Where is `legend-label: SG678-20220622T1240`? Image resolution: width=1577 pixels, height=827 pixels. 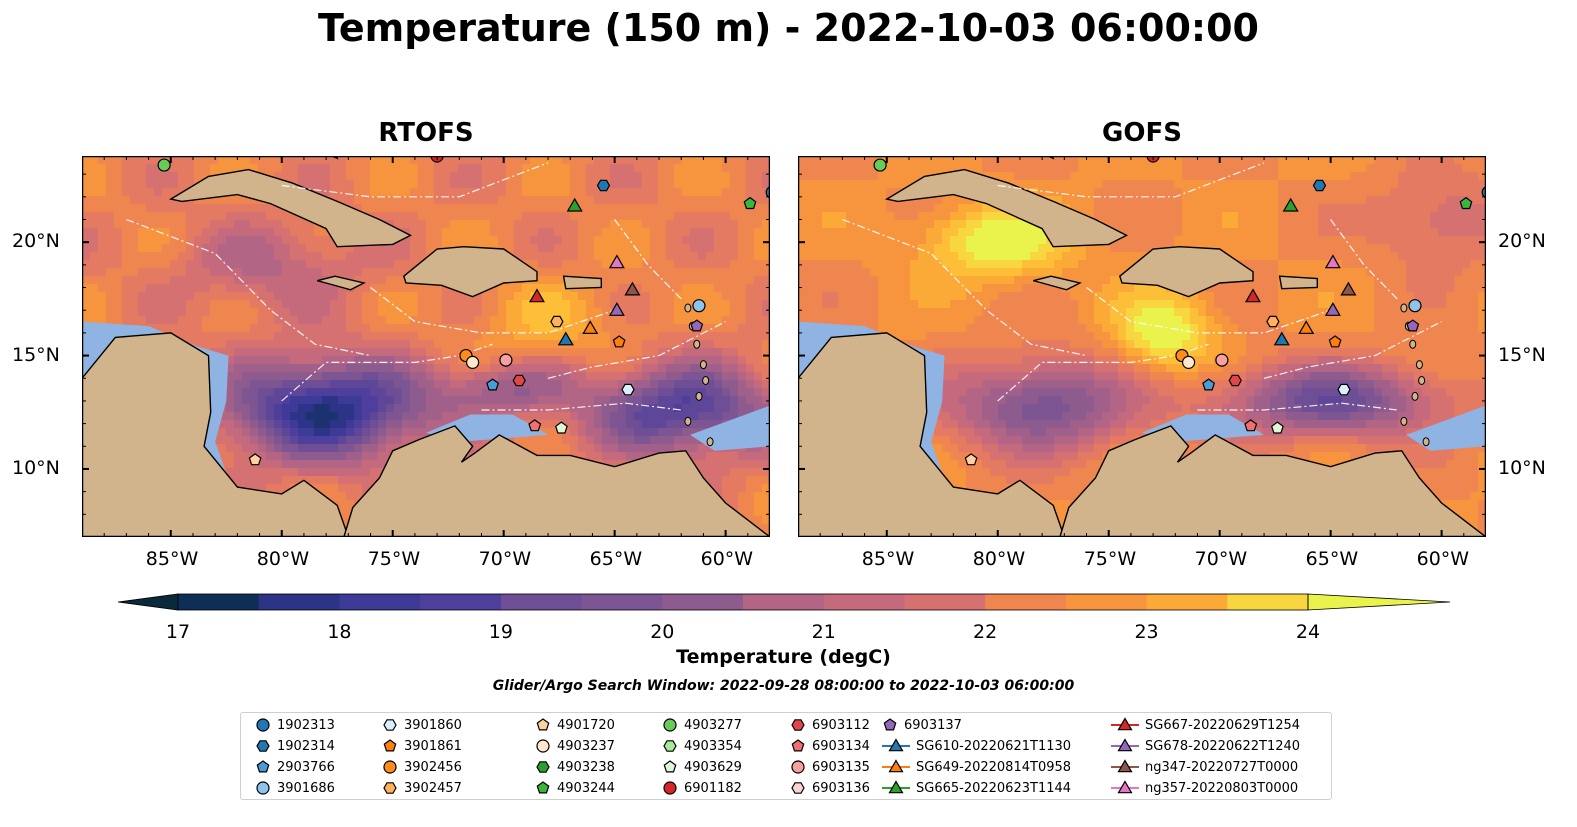
legend-label: SG678-20220622T1240 is located at coordinates (1223, 746).